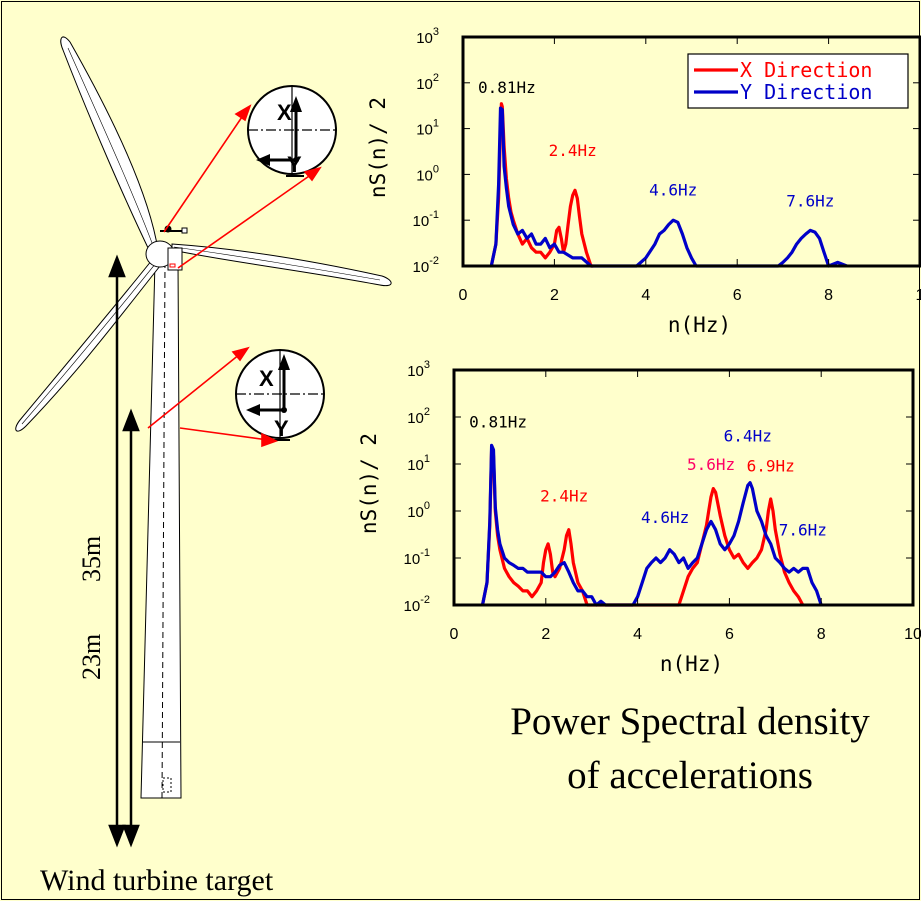  I want to click on pointer-mid-to-lower, so click(194, 391).